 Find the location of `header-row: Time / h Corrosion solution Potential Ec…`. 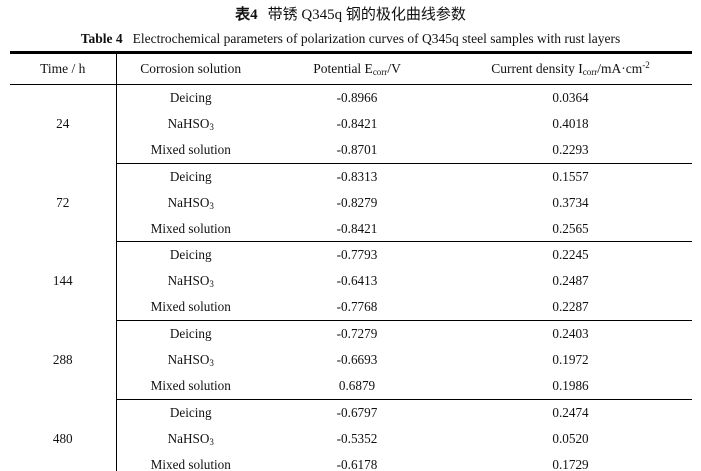

header-row: Time / h Corrosion solution Potential Ec… is located at coordinates (350, 68).